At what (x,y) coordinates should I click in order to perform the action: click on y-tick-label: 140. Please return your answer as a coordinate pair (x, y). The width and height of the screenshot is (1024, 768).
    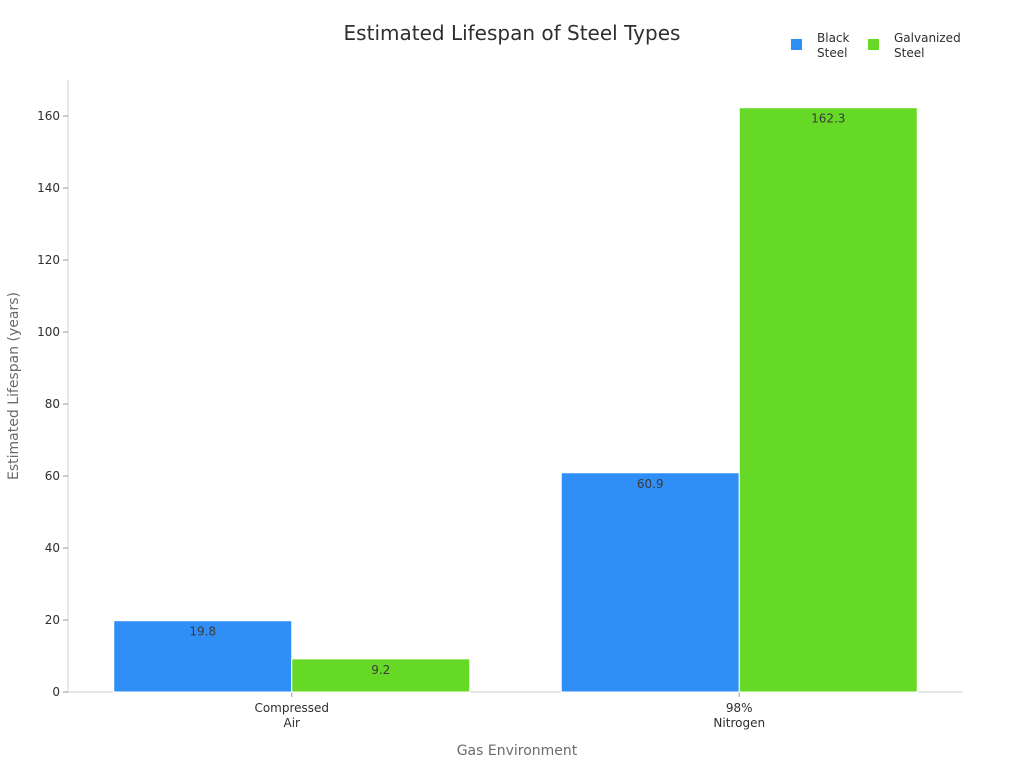
    Looking at the image, I should click on (48, 188).